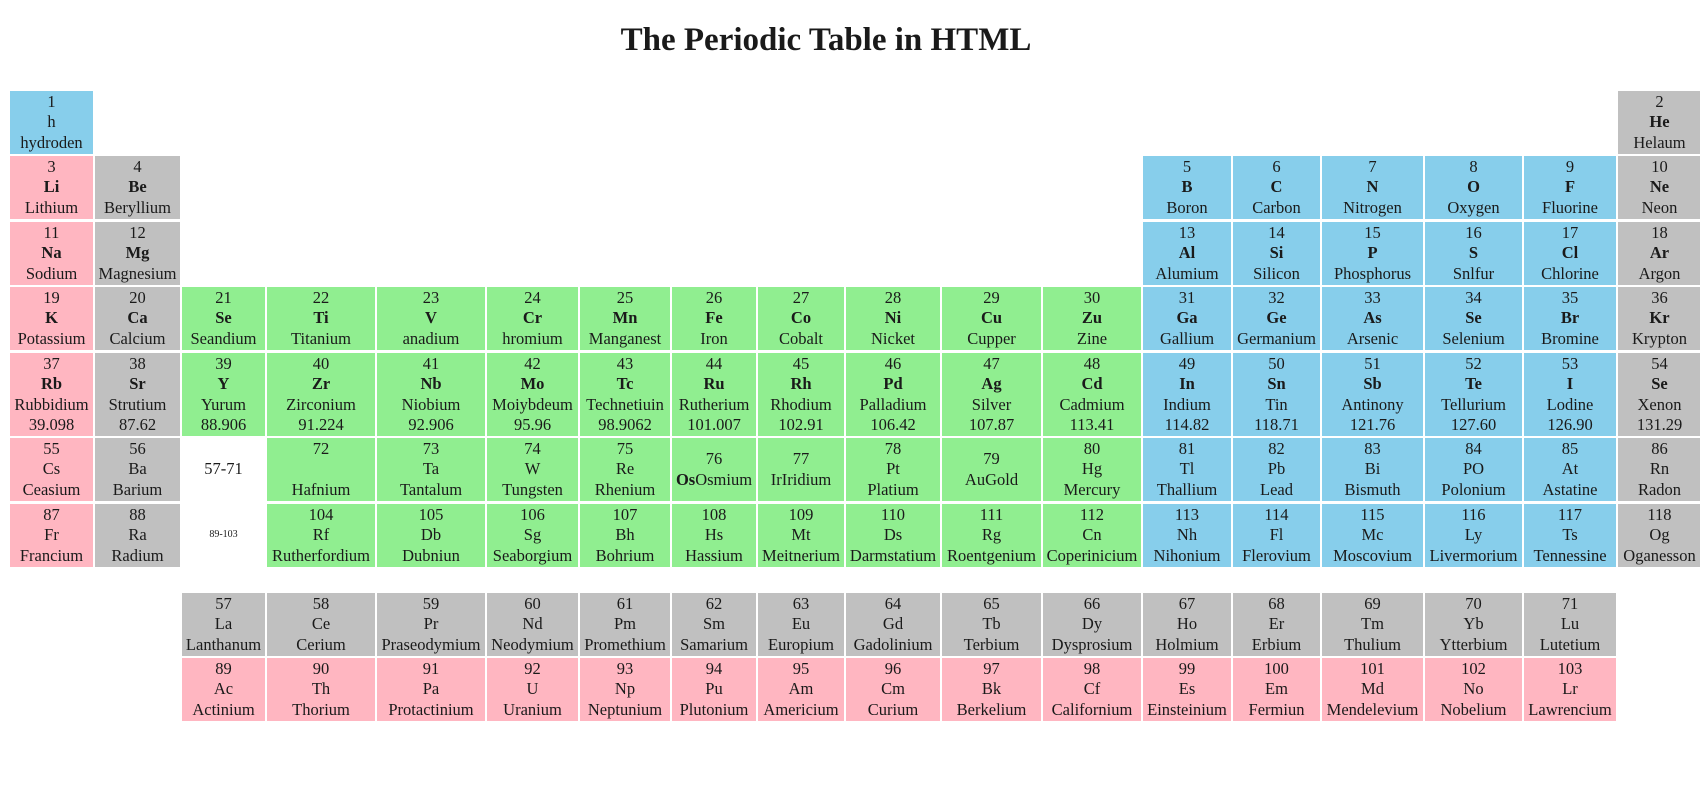  What do you see at coordinates (1372, 253) in the screenshot?
I see `element-cell-phosphorus: 15 P Phosphorus` at bounding box center [1372, 253].